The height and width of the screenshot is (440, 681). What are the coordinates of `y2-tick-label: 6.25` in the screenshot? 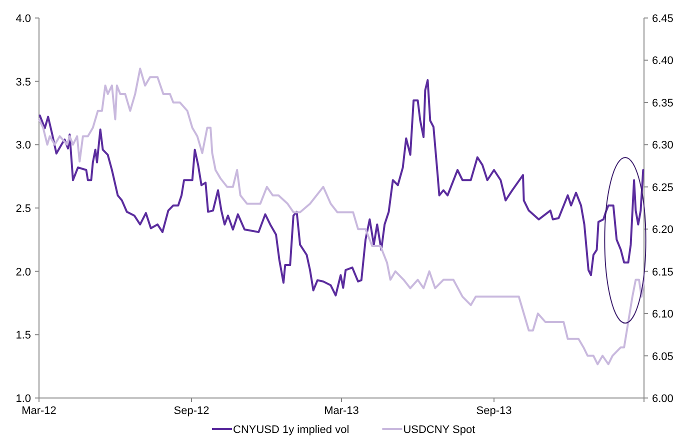 It's located at (663, 188).